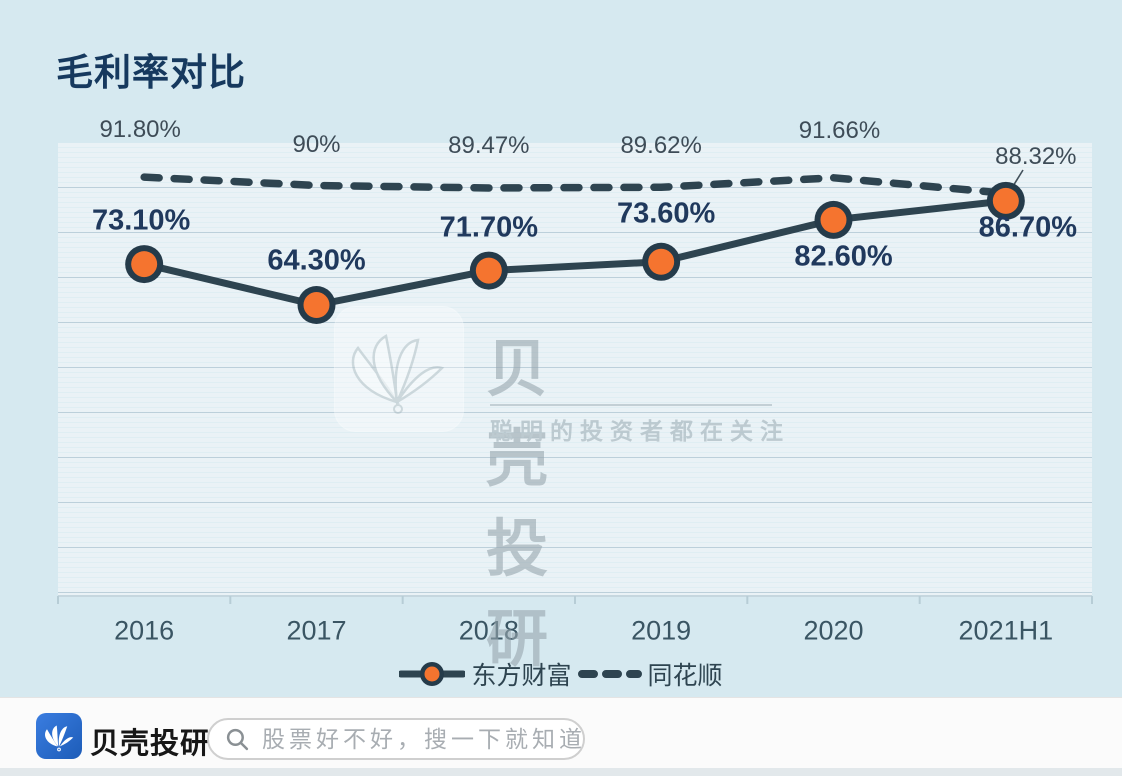 The width and height of the screenshot is (1122, 776). What do you see at coordinates (561, 772) in the screenshot?
I see `footer-bottom-shade` at bounding box center [561, 772].